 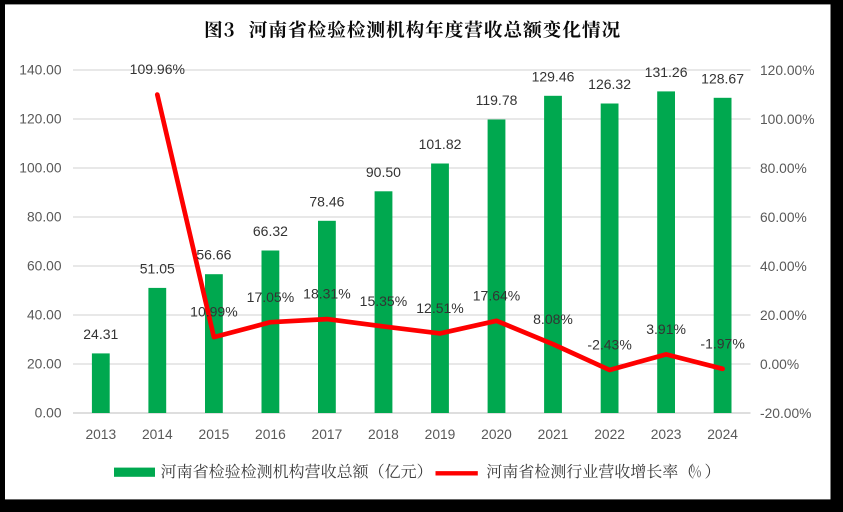 What do you see at coordinates (270, 297) in the screenshot?
I see `svg-text: 17.05%` at bounding box center [270, 297].